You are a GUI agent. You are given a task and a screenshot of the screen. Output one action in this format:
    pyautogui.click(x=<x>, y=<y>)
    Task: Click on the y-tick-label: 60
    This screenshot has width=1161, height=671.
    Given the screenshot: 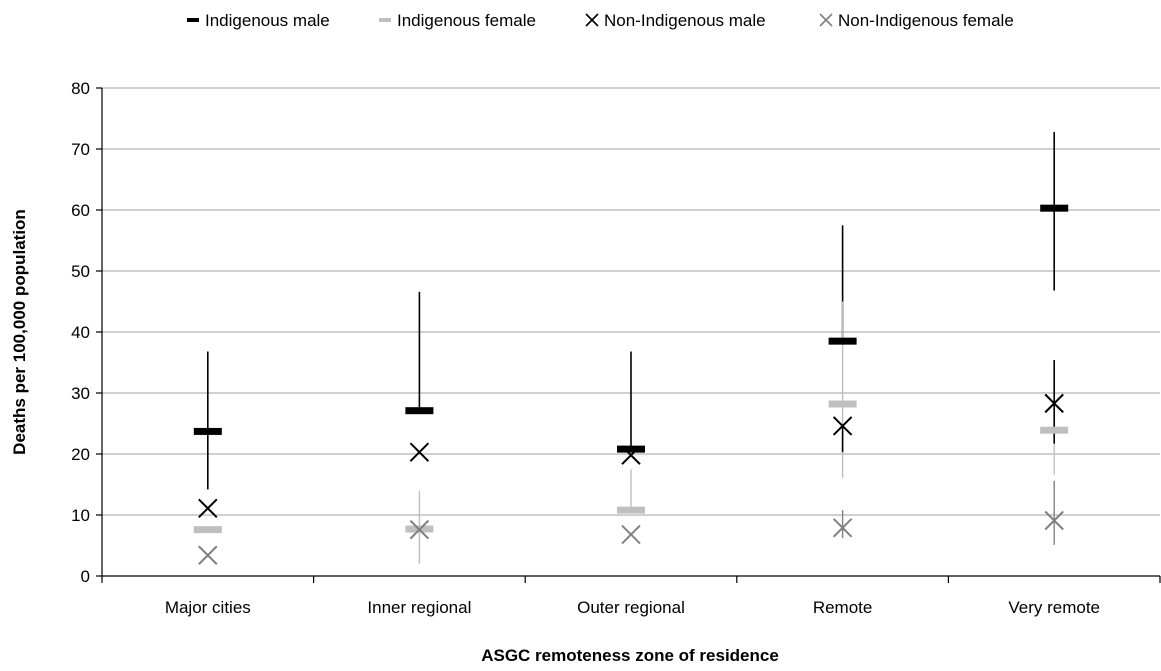 What is the action you would take?
    pyautogui.click(x=80, y=210)
    